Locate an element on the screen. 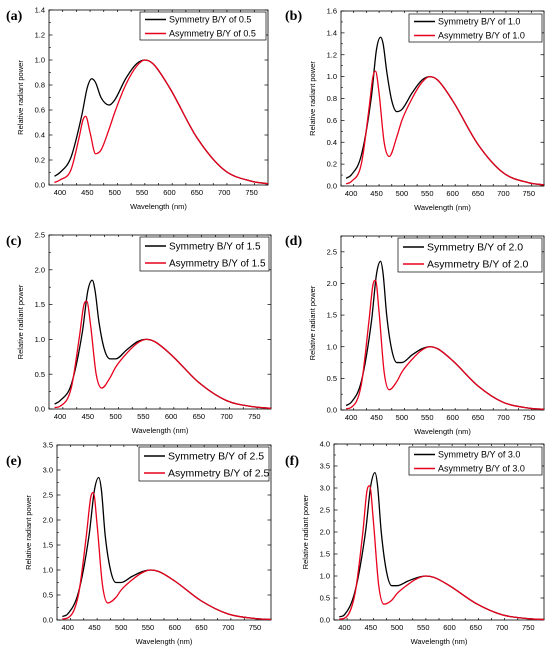 This screenshot has height=652, width=550. panel-letter: (b) is located at coordinates (293, 16).